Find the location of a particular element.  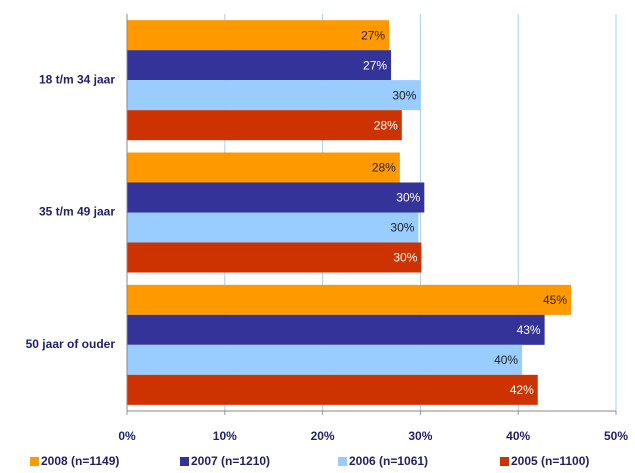

data-label: 42% is located at coordinates (522, 390).